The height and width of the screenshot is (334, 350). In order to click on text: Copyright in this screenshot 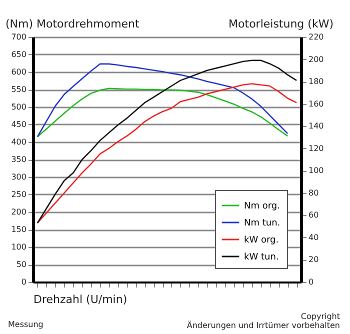, I will do `click(320, 316)`.